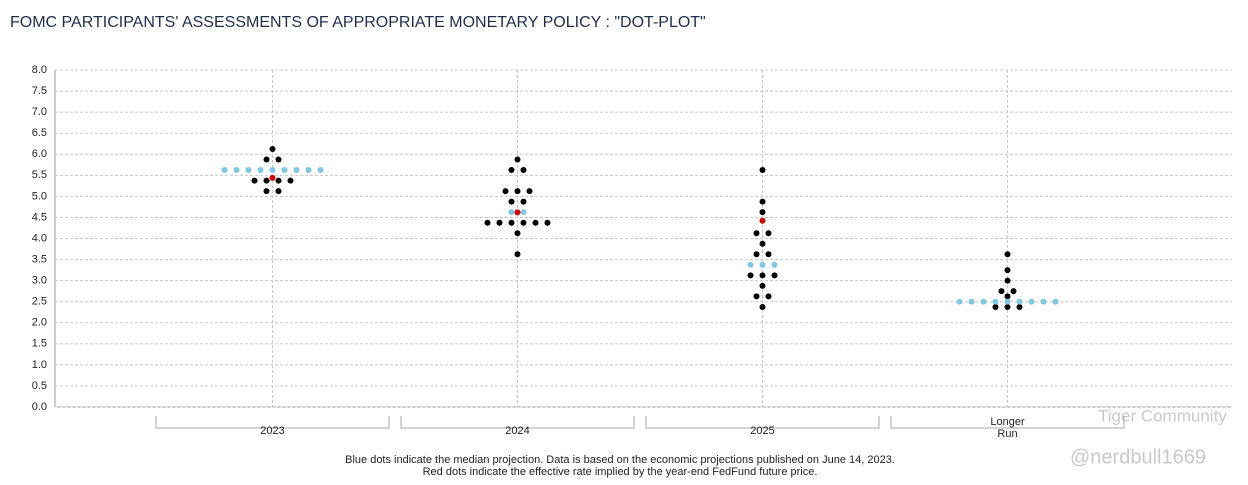 This screenshot has height=485, width=1248. Describe the element at coordinates (39, 175) in the screenshot. I see `y-tick-label: 5.5` at that location.